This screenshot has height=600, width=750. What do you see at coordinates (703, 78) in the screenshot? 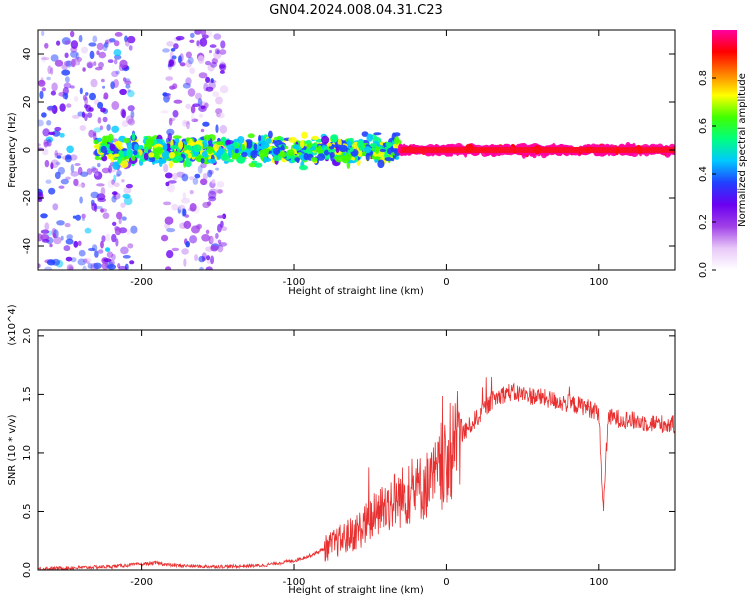
I see `colorbar-tick-label: 0.8` at bounding box center [703, 78].